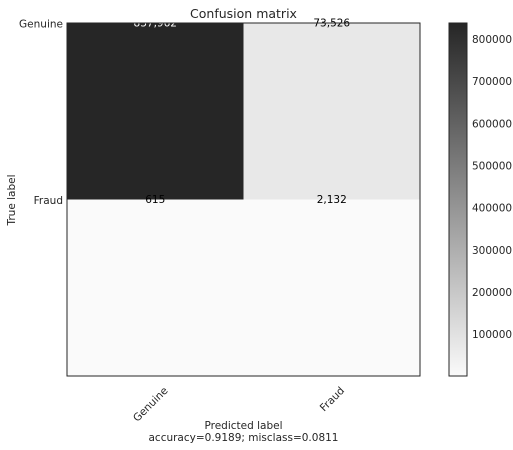 This screenshot has height=450, width=513. I want to click on colorbar-tick-label-500000: 500000, so click(492, 166).